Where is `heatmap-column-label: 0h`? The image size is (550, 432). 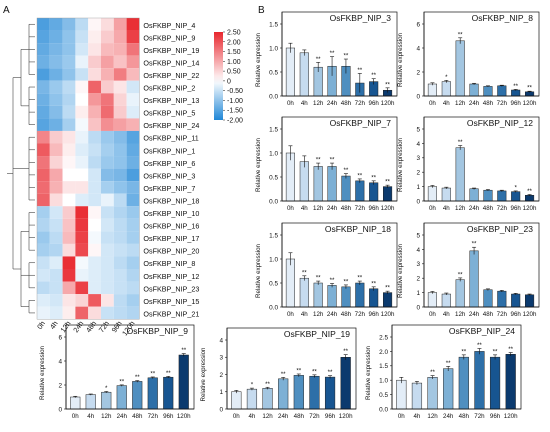
heatmap-column-label: 0h is located at coordinates (41, 325).